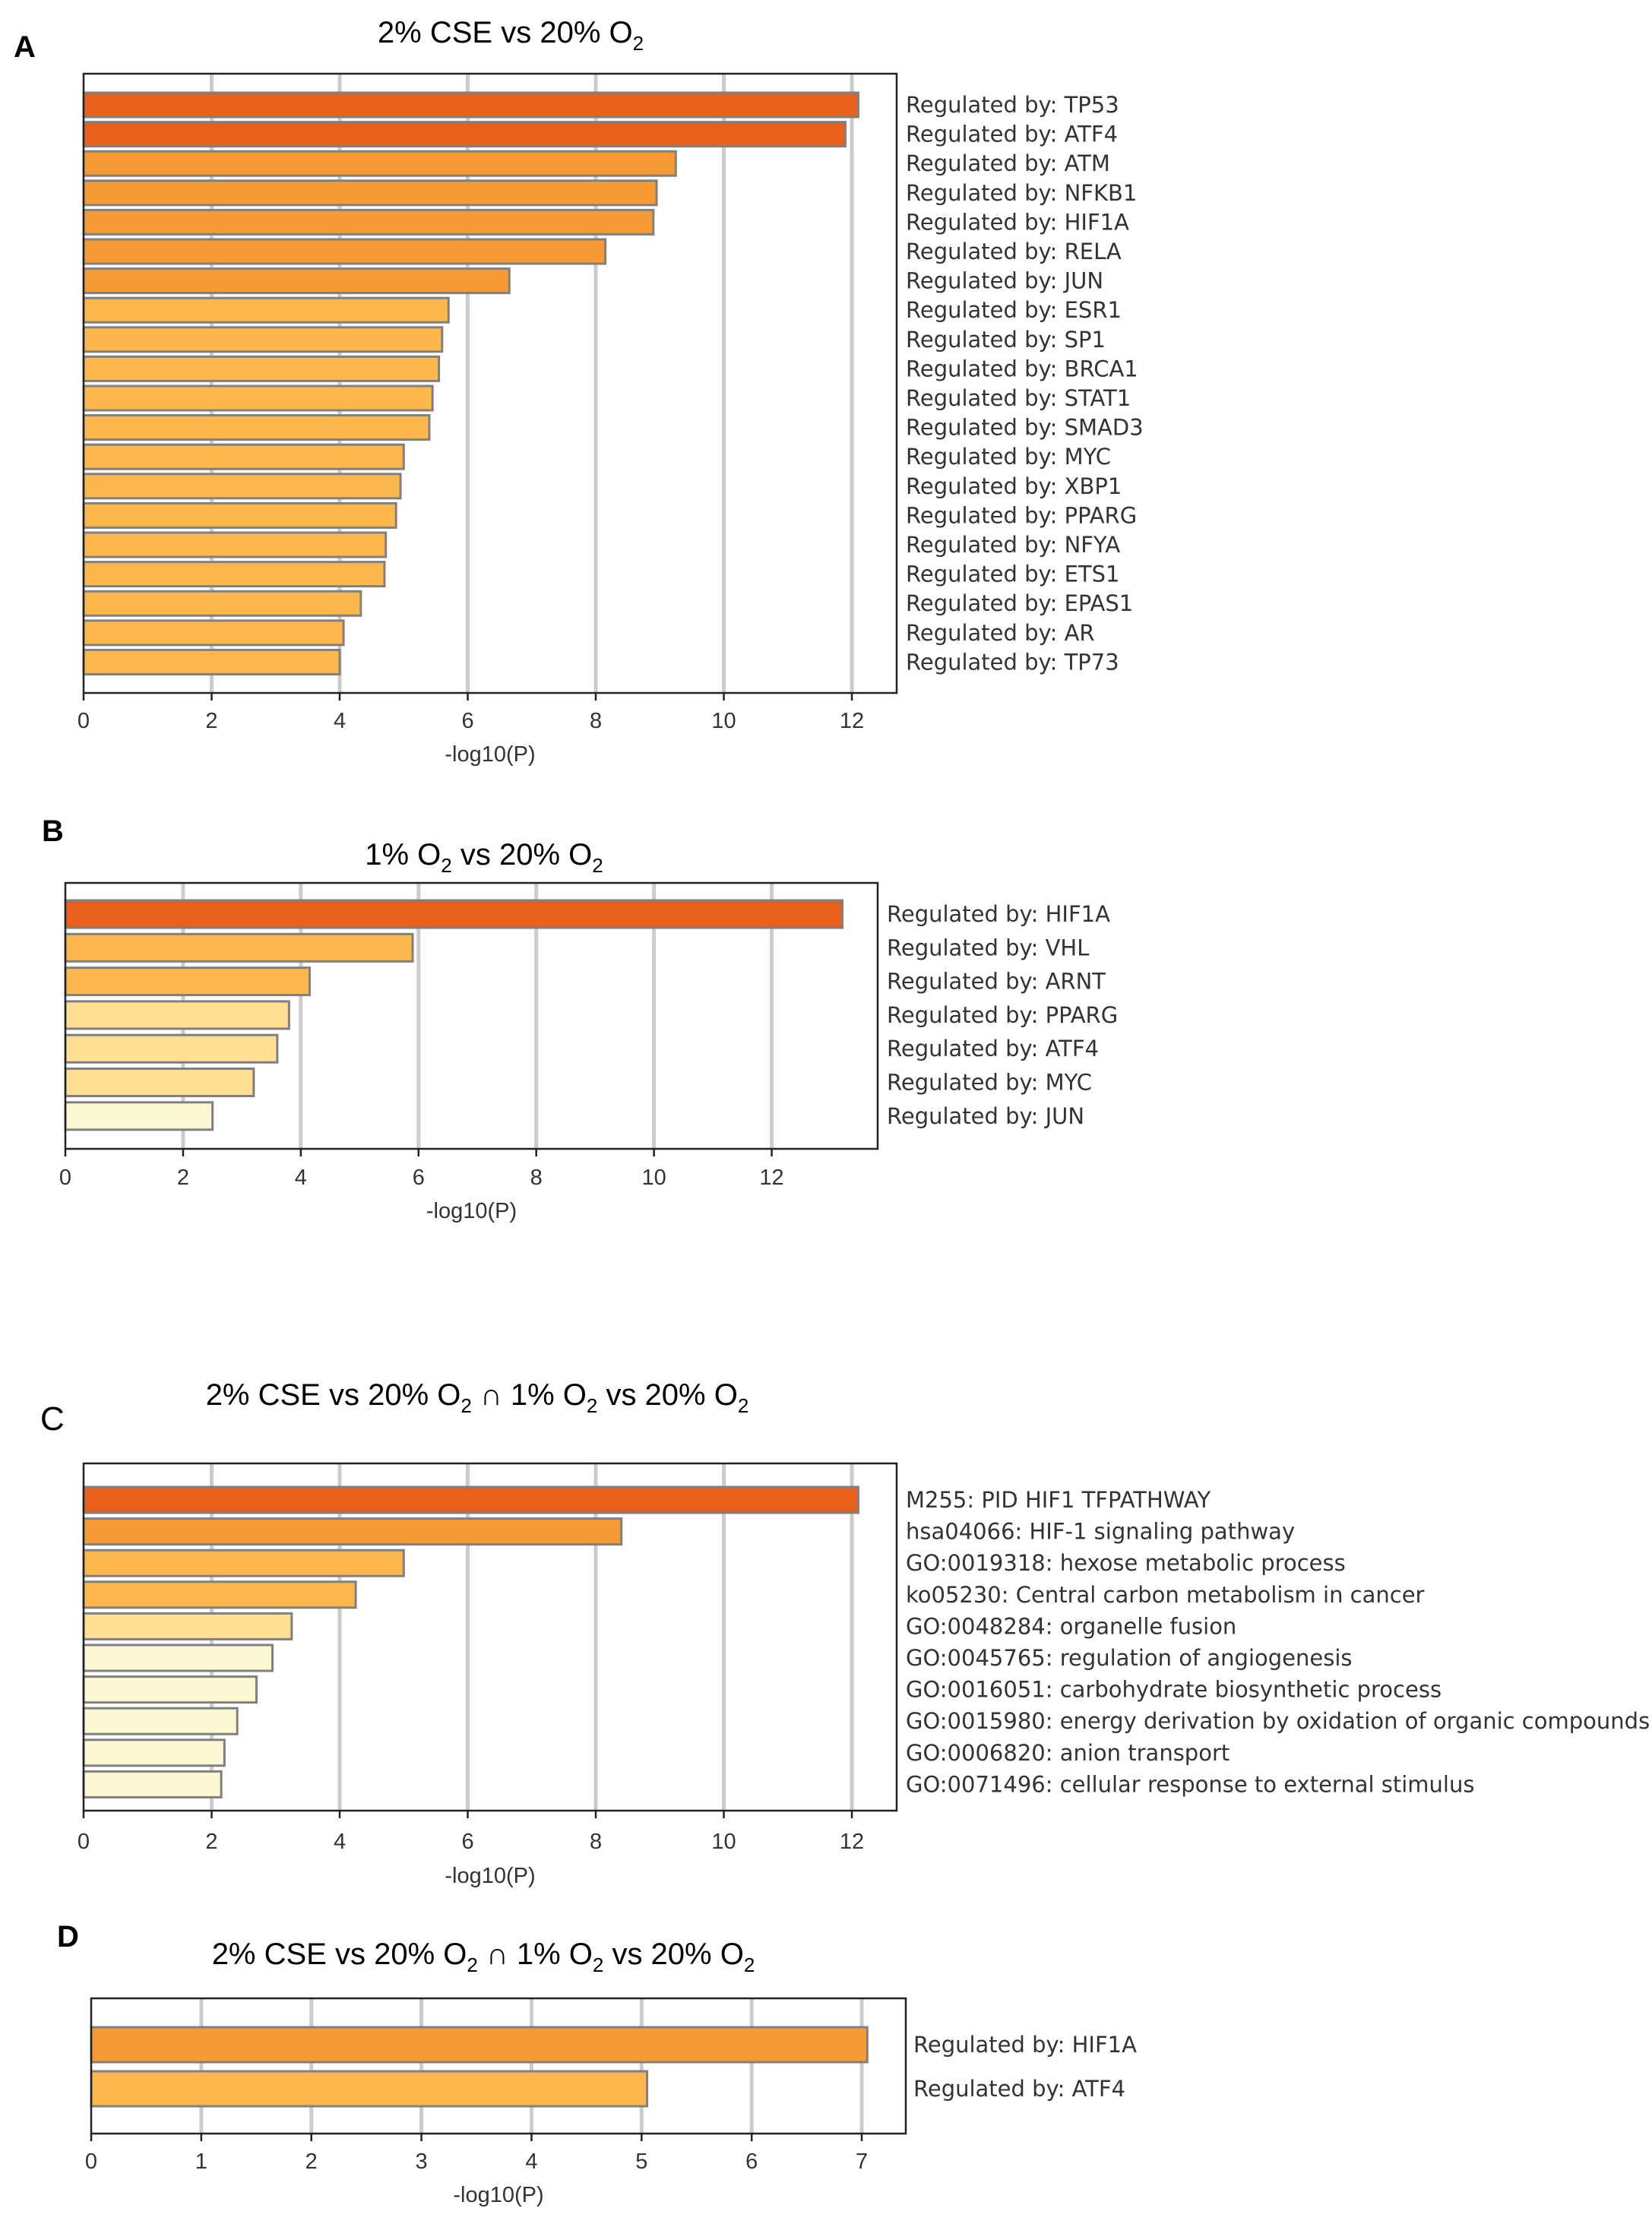  I want to click on category-label: Regulated by: RELA, so click(1014, 252).